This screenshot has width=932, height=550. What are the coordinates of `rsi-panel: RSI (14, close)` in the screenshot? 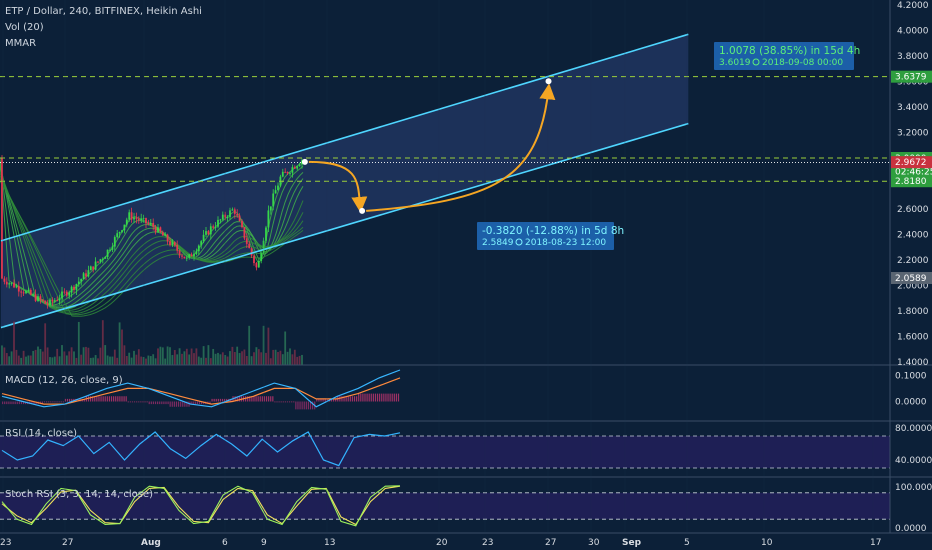 It's located at (445, 448).